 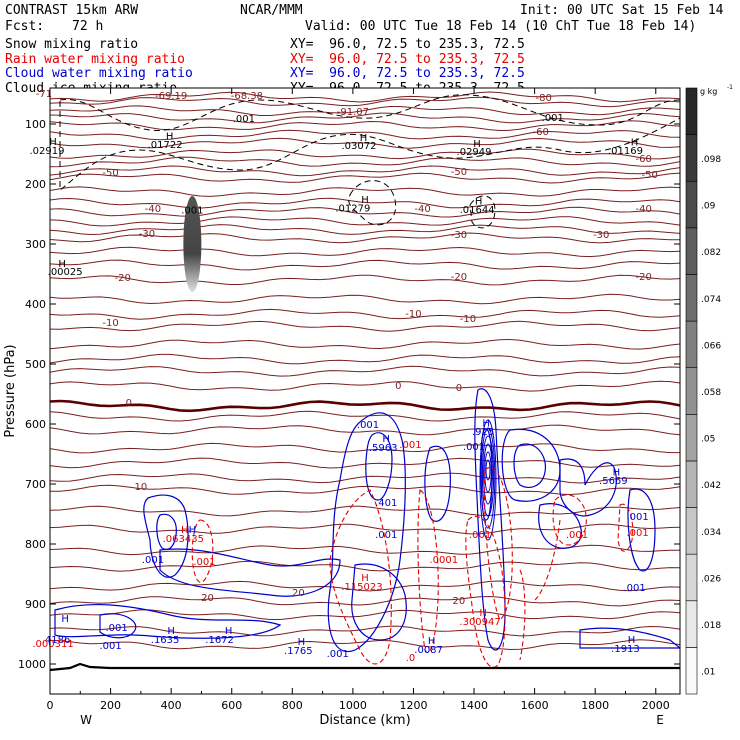 I want to click on ice-max-label: .01644, so click(x=477, y=210).